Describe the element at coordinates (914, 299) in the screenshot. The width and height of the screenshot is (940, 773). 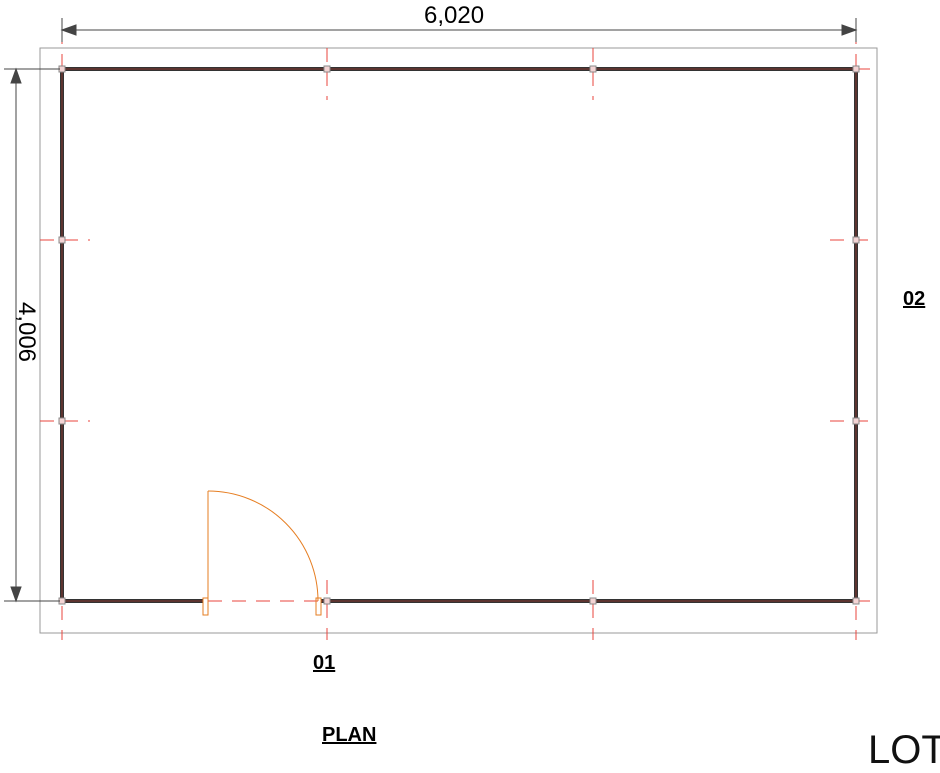
I see `elevation-marker-02: 02` at that location.